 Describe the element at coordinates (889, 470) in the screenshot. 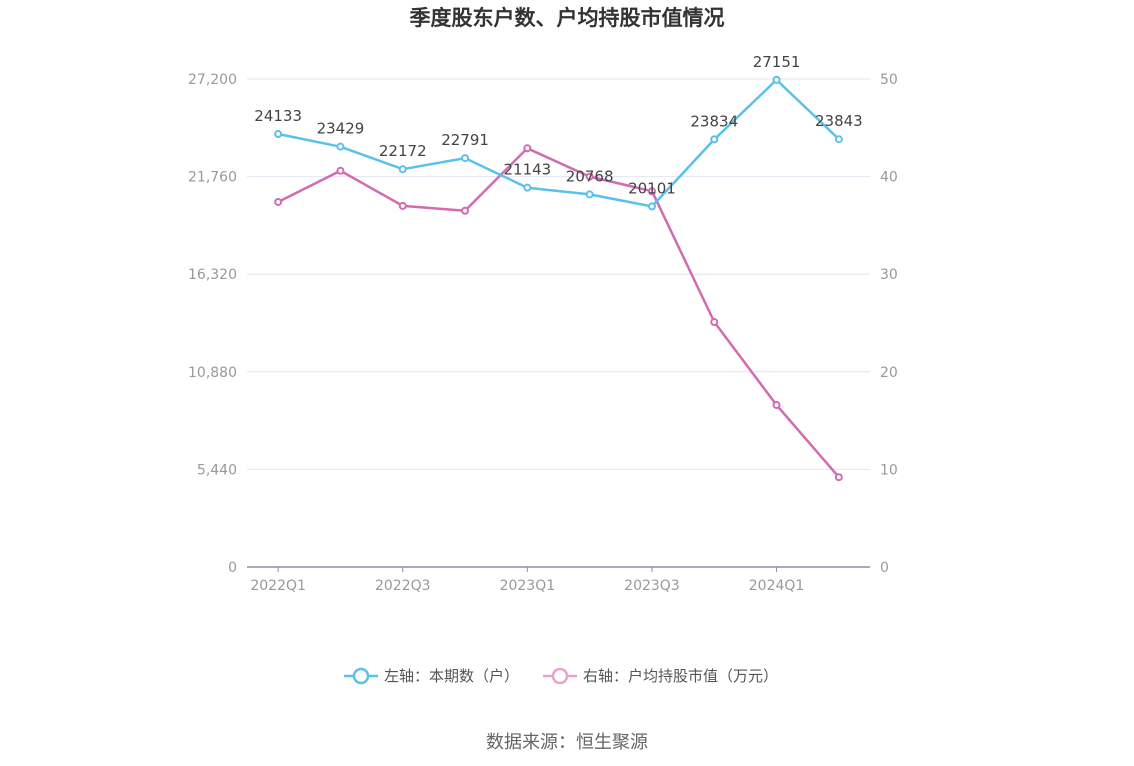

I see `y-right-tick-label: 10` at that location.